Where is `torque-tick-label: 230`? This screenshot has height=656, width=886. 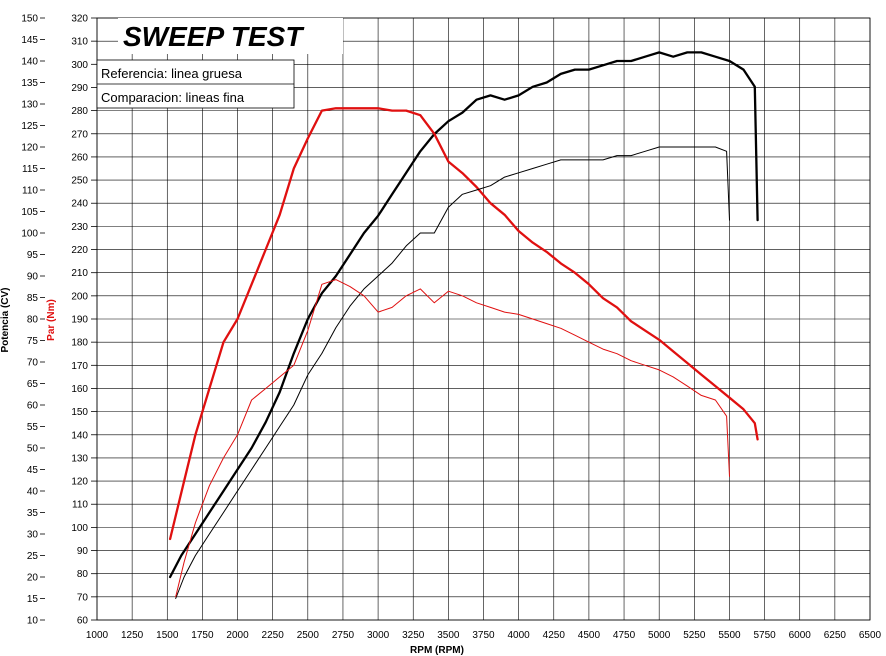 torque-tick-label: 230 is located at coordinates (79, 227).